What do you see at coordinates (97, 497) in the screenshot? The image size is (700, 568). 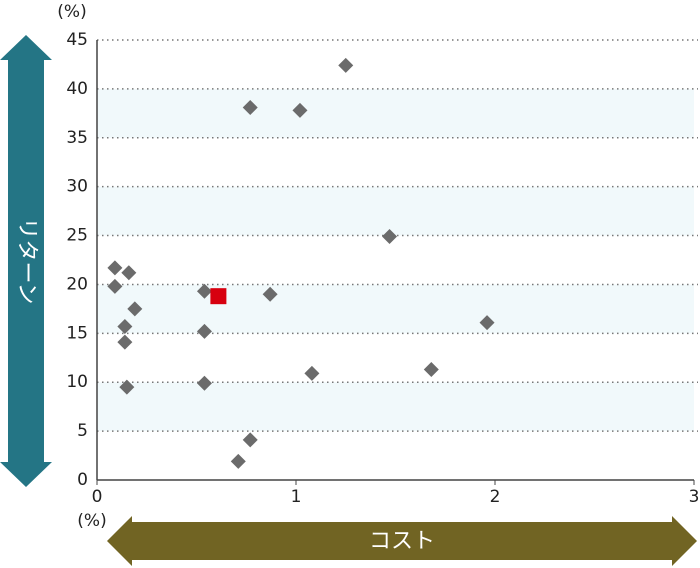 I see `x-tick-label: 0` at bounding box center [97, 497].